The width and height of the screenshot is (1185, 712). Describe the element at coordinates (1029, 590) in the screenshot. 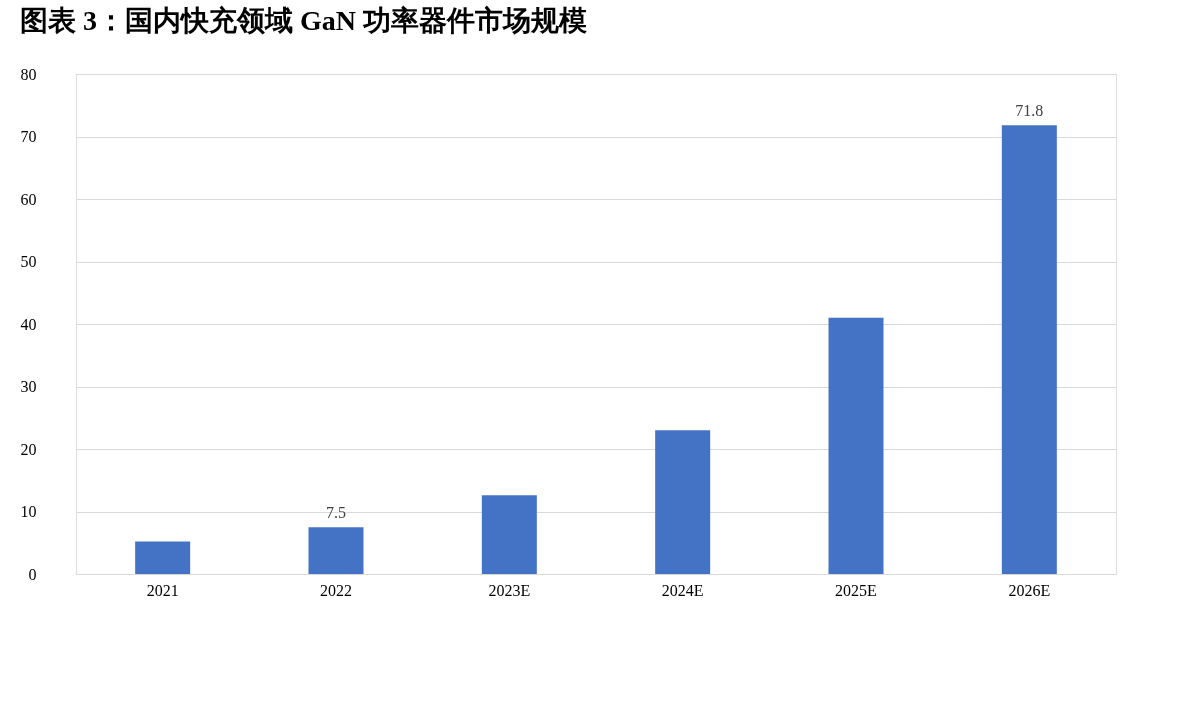

I see `x-tick-label: 2026E` at that location.